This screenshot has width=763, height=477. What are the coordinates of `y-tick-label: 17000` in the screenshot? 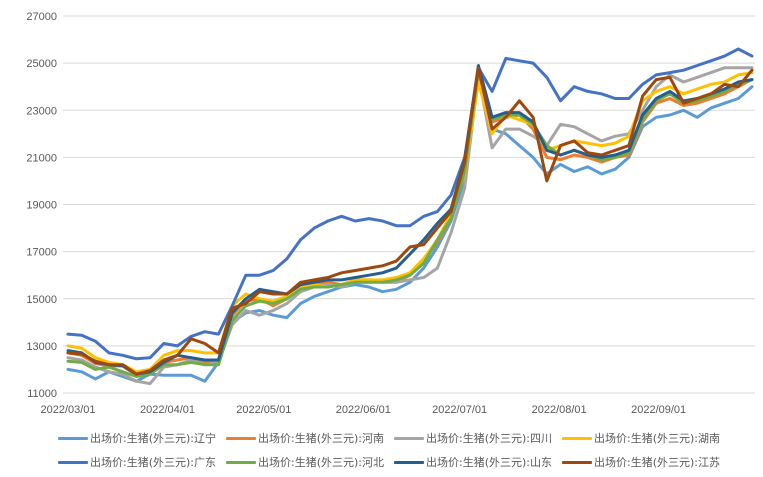 It's located at (41, 253).